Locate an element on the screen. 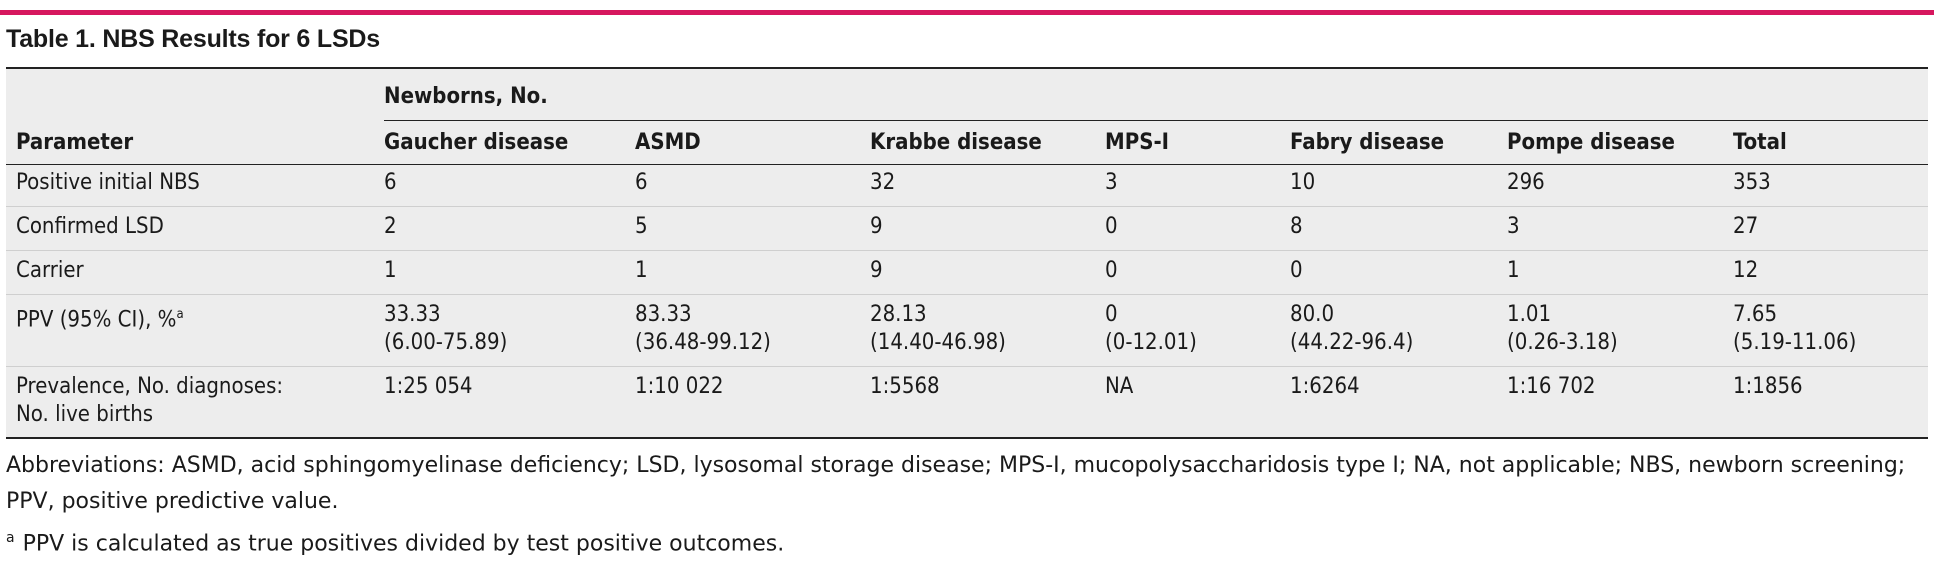 Image resolution: width=1934 pixels, height=562 pixels. footnote-mark: a is located at coordinates (10, 538).